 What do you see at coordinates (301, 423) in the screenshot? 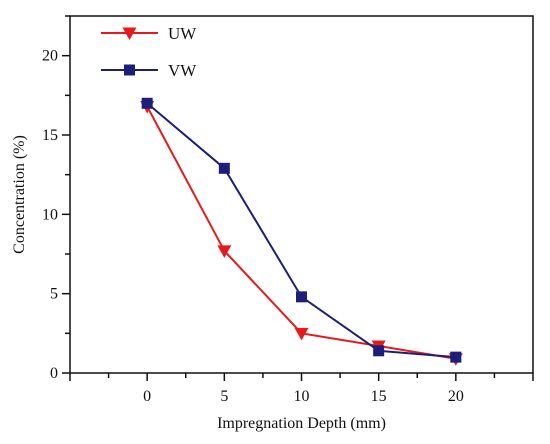
I see `x-axis-title: Impregnation Depth (mm)` at bounding box center [301, 423].